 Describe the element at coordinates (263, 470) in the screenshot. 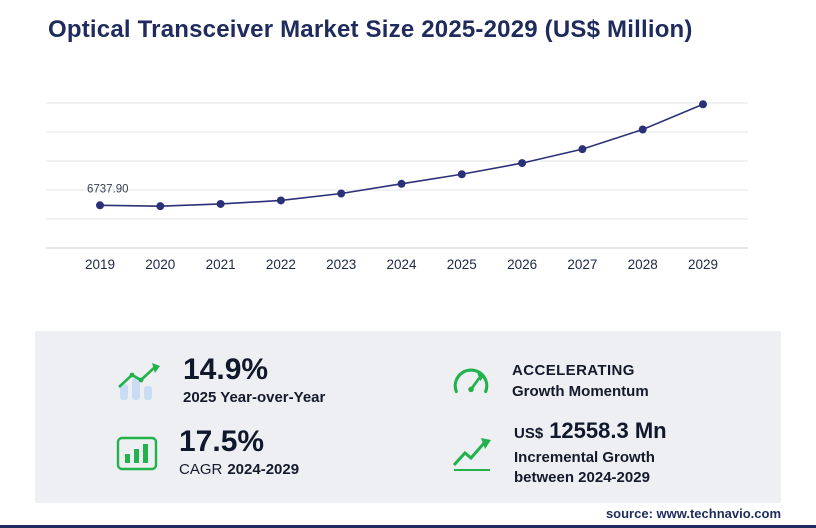

I see `cagr-label-period: 2024-2029` at that location.